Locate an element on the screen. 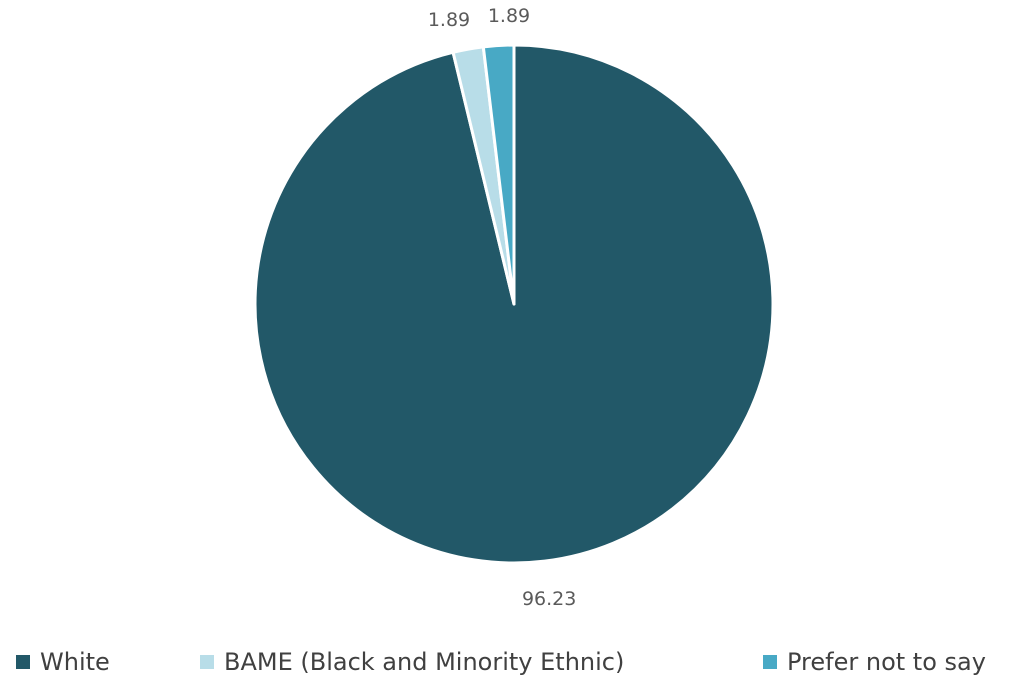 The image size is (1024, 684). data-label-prefer-not-to-say: 1.89 is located at coordinates (509, 16).